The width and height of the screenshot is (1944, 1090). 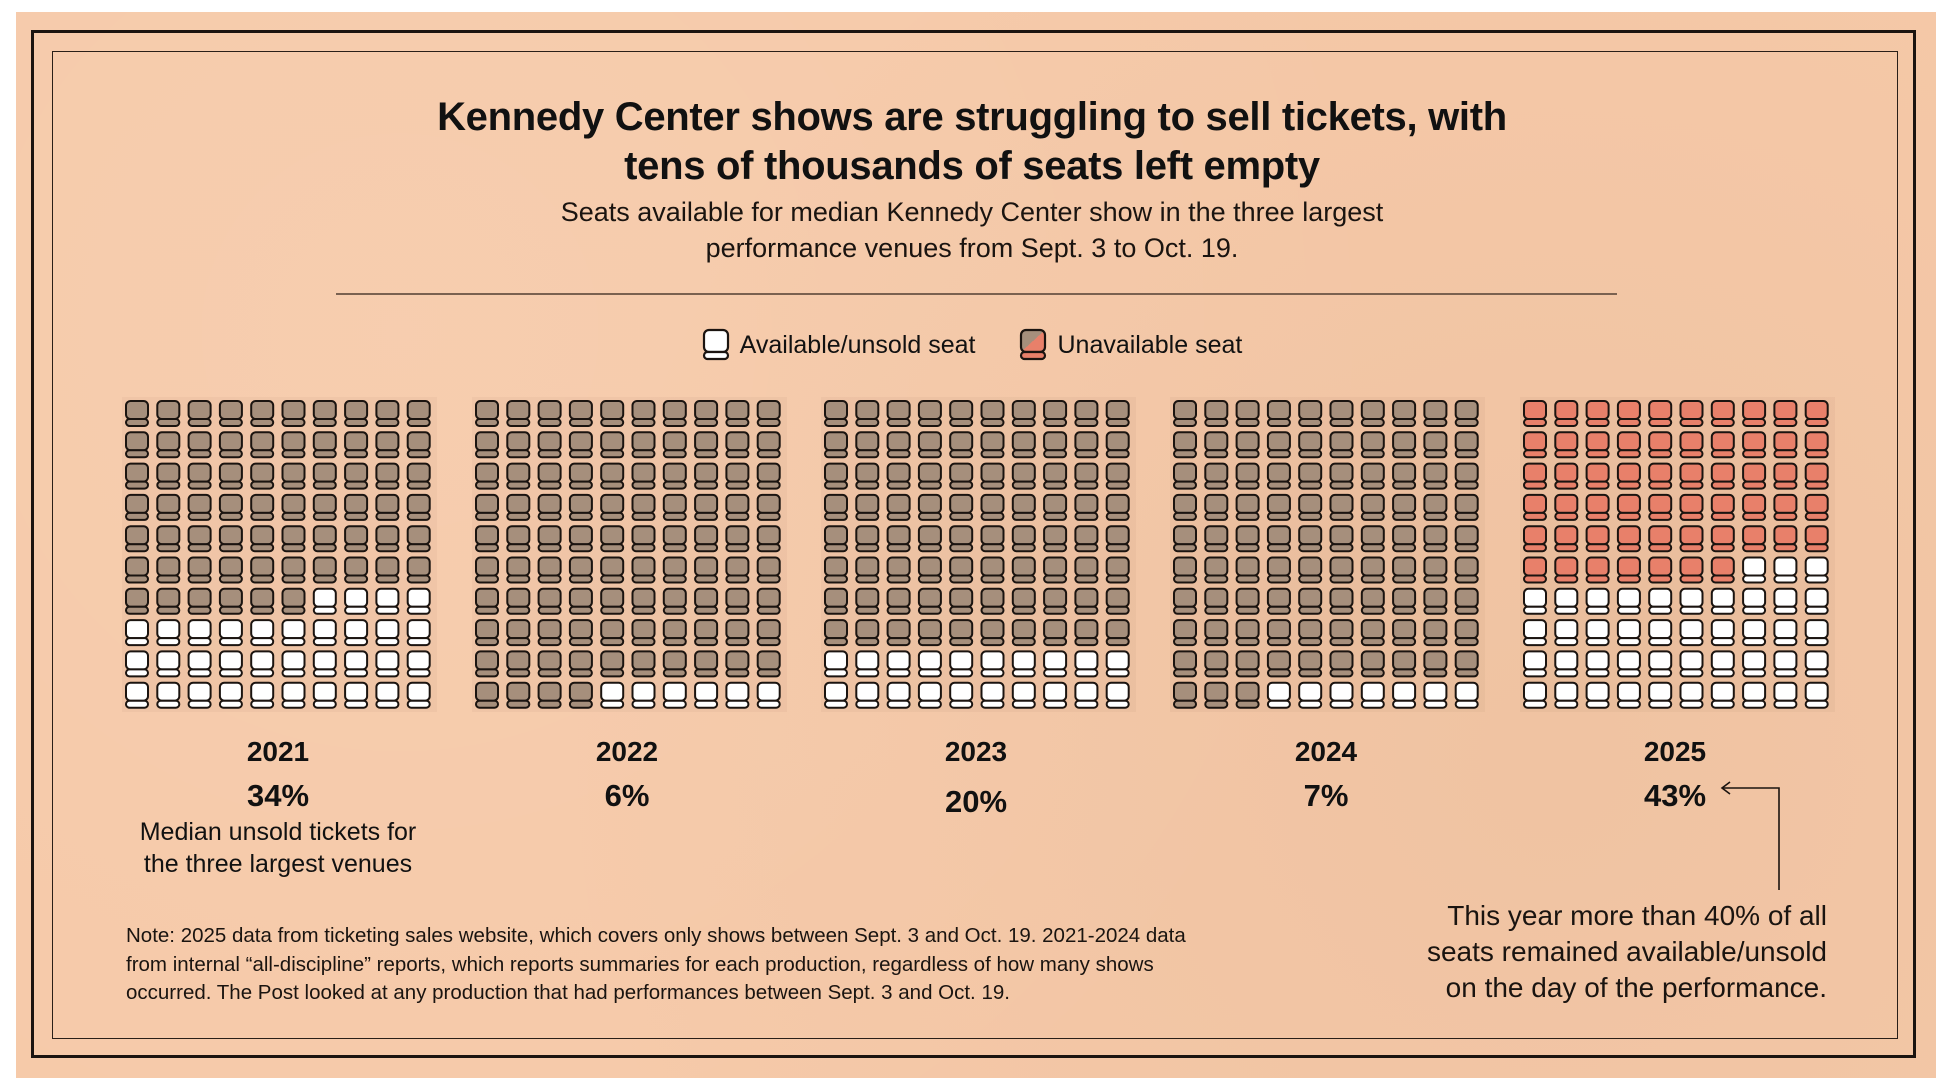 What do you see at coordinates (278, 795) in the screenshot?
I see `percent-label-2021: 34%` at bounding box center [278, 795].